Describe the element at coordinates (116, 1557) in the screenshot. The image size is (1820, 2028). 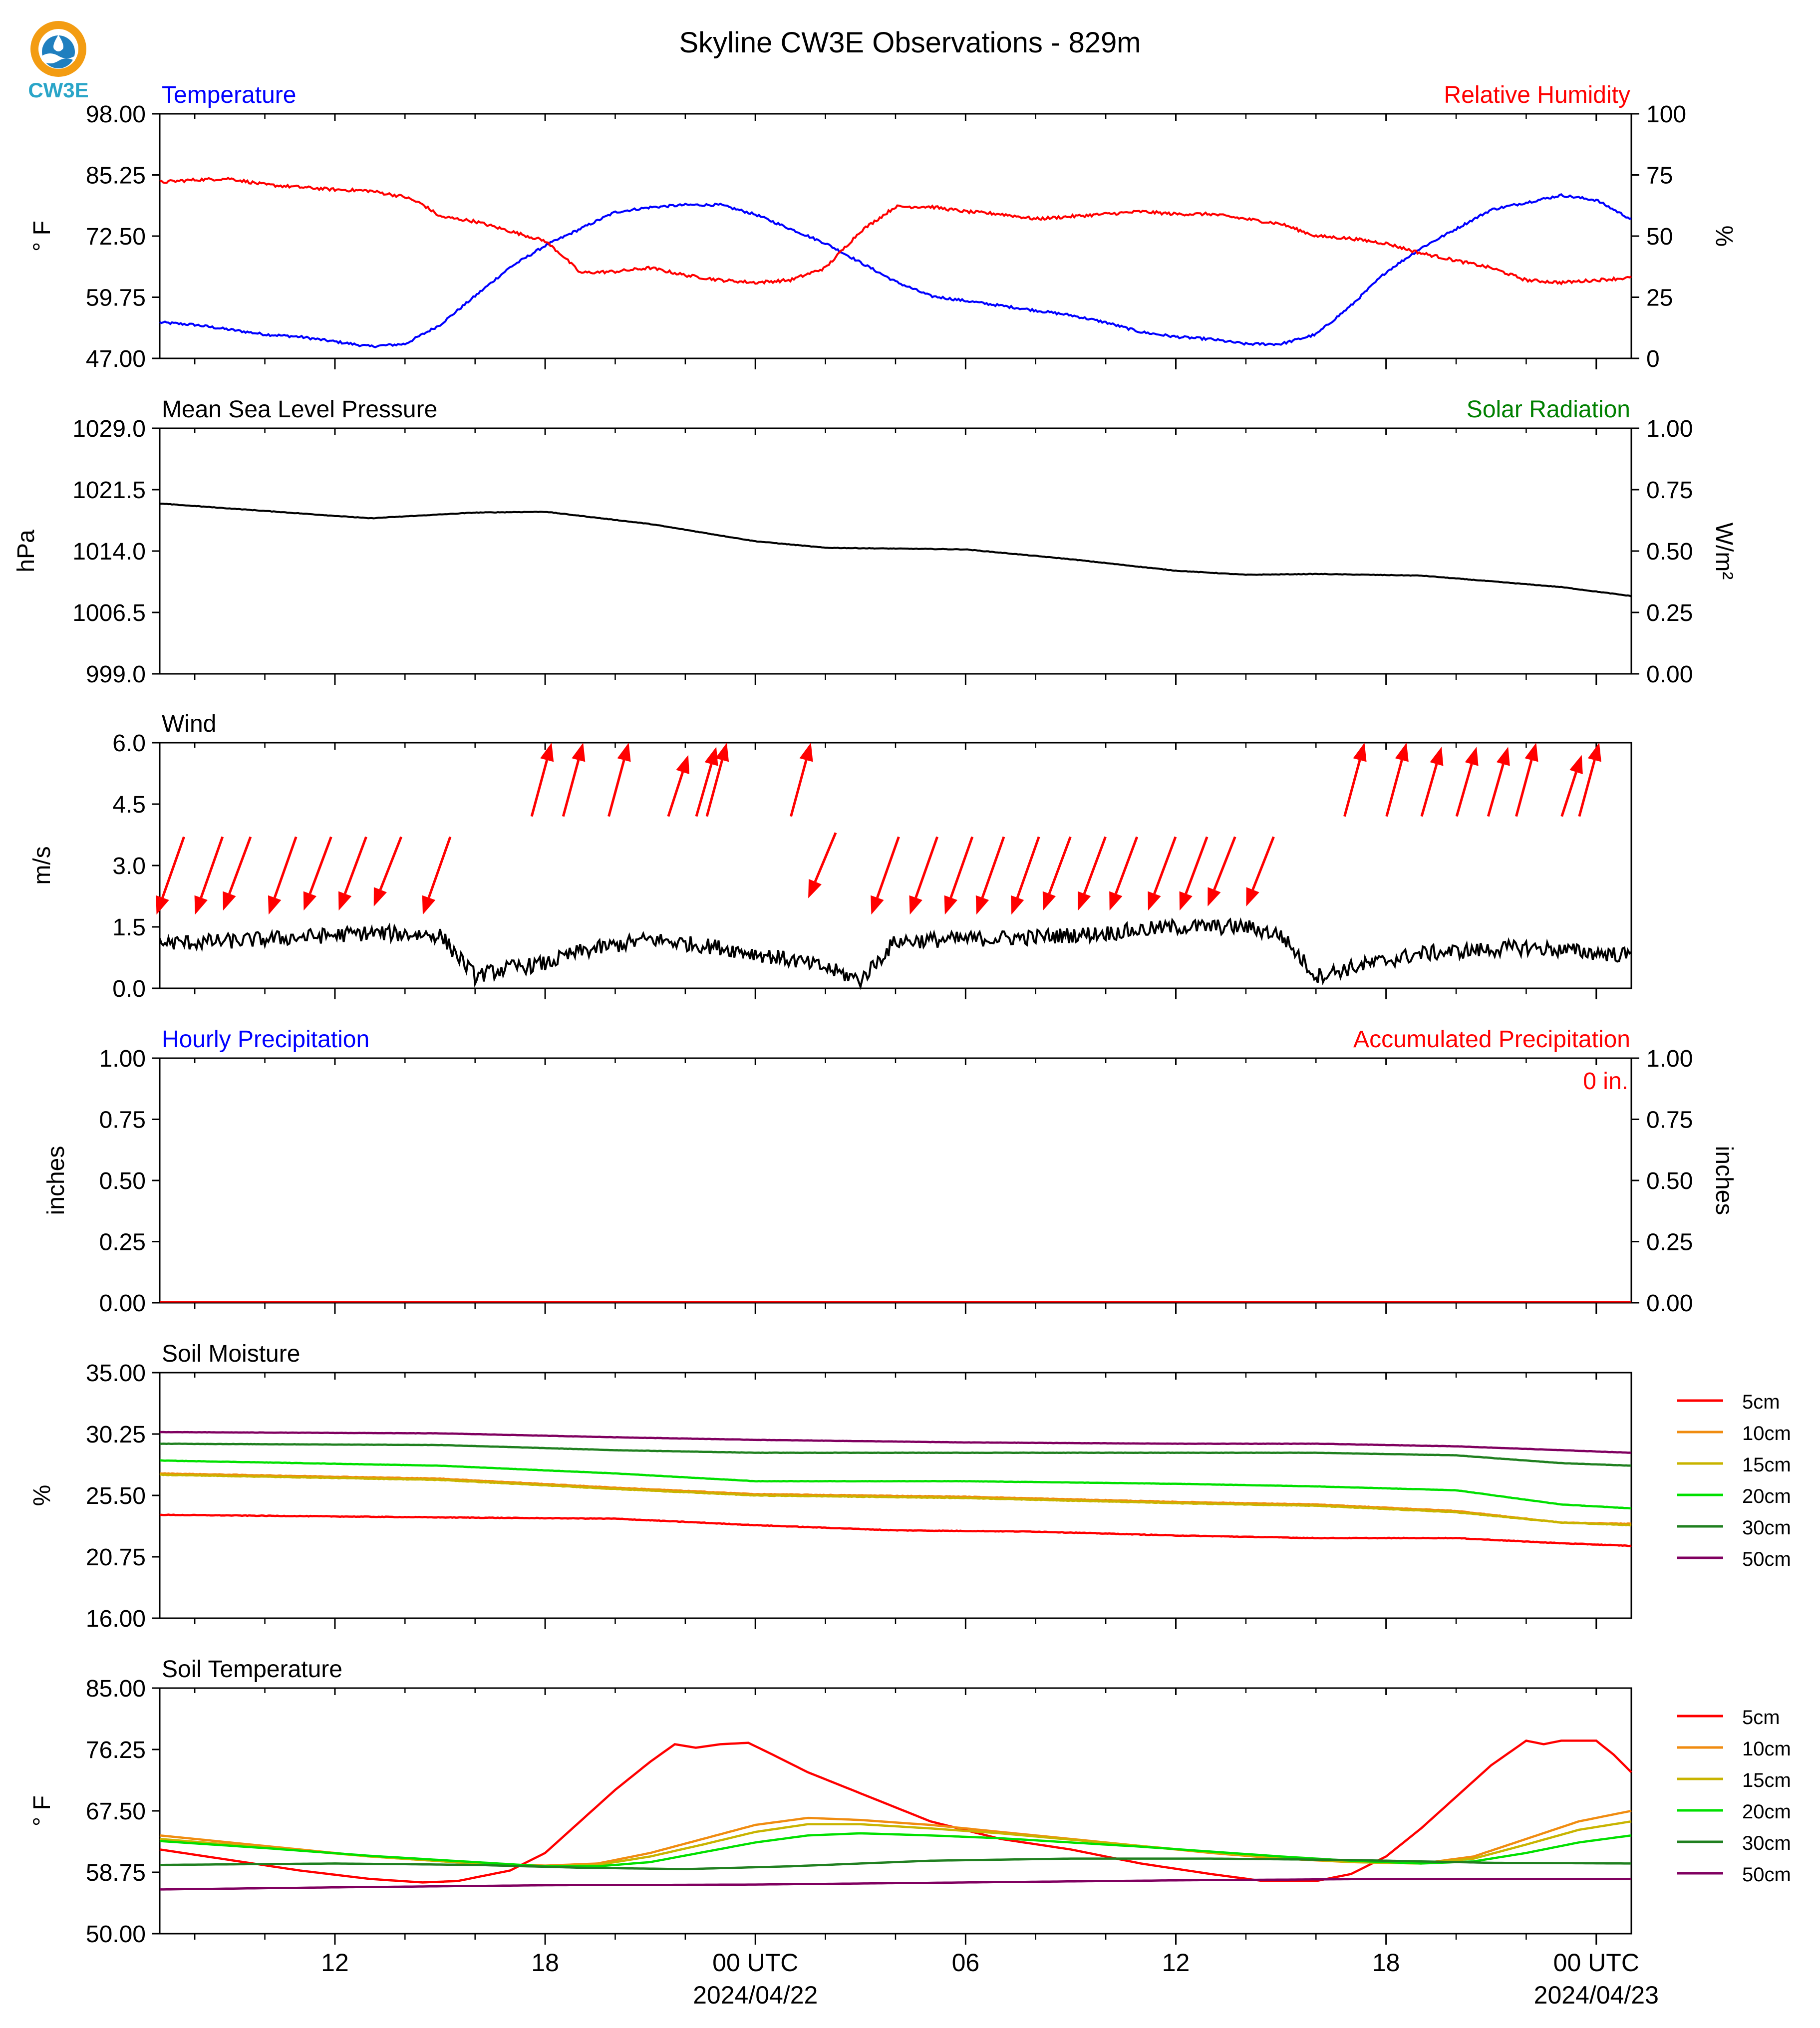
I see `y-tick-label: 20.75` at that location.